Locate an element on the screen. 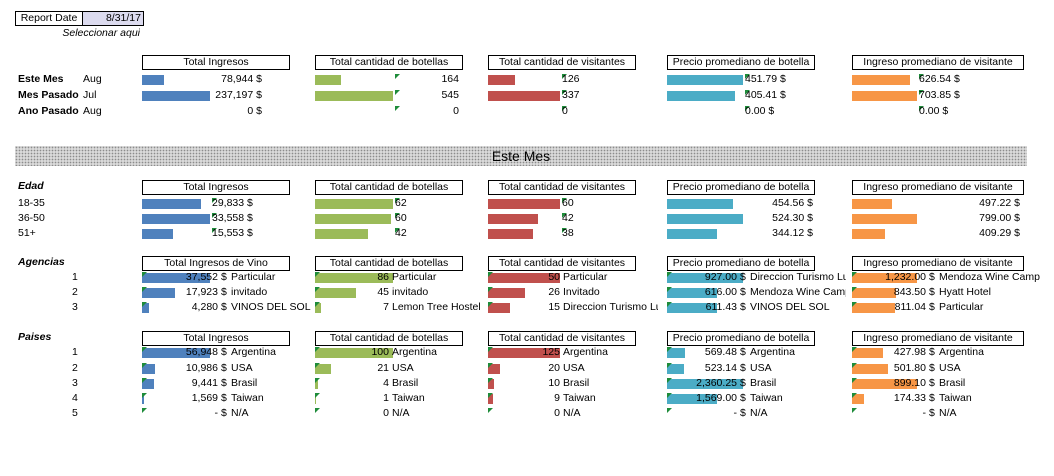 The image size is (1054, 476). paises-title: Paises is located at coordinates (35, 337).